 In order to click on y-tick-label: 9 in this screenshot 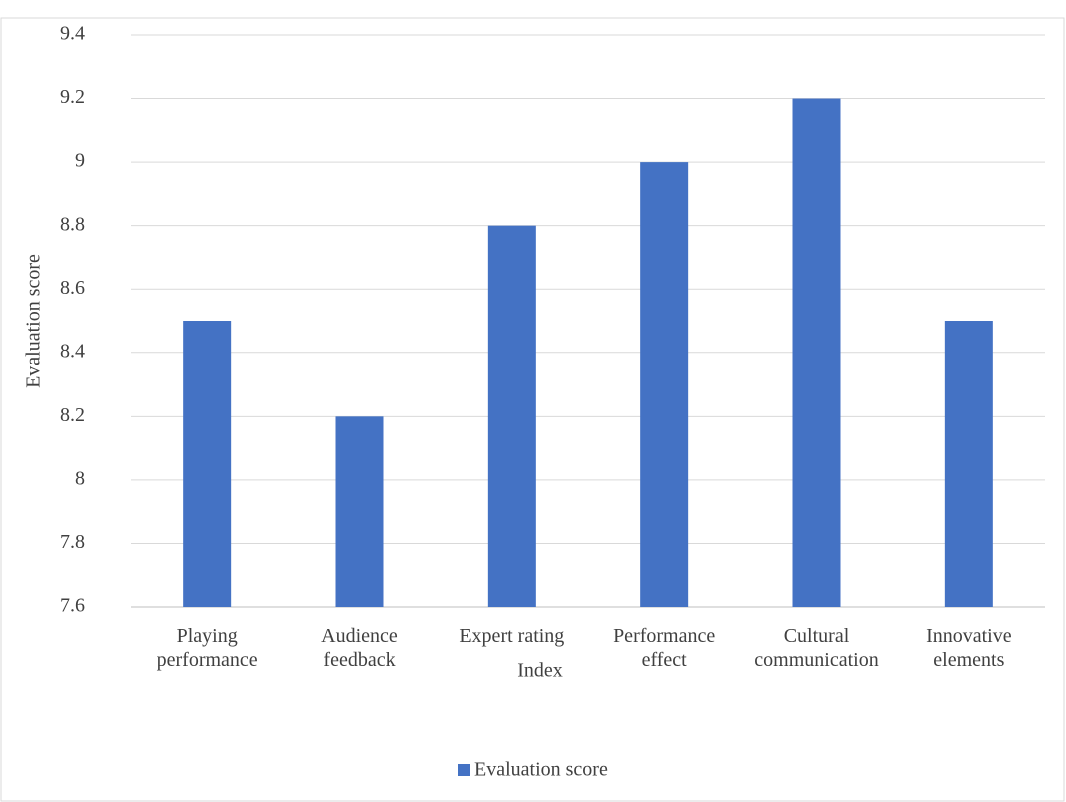, I will do `click(80, 161)`.